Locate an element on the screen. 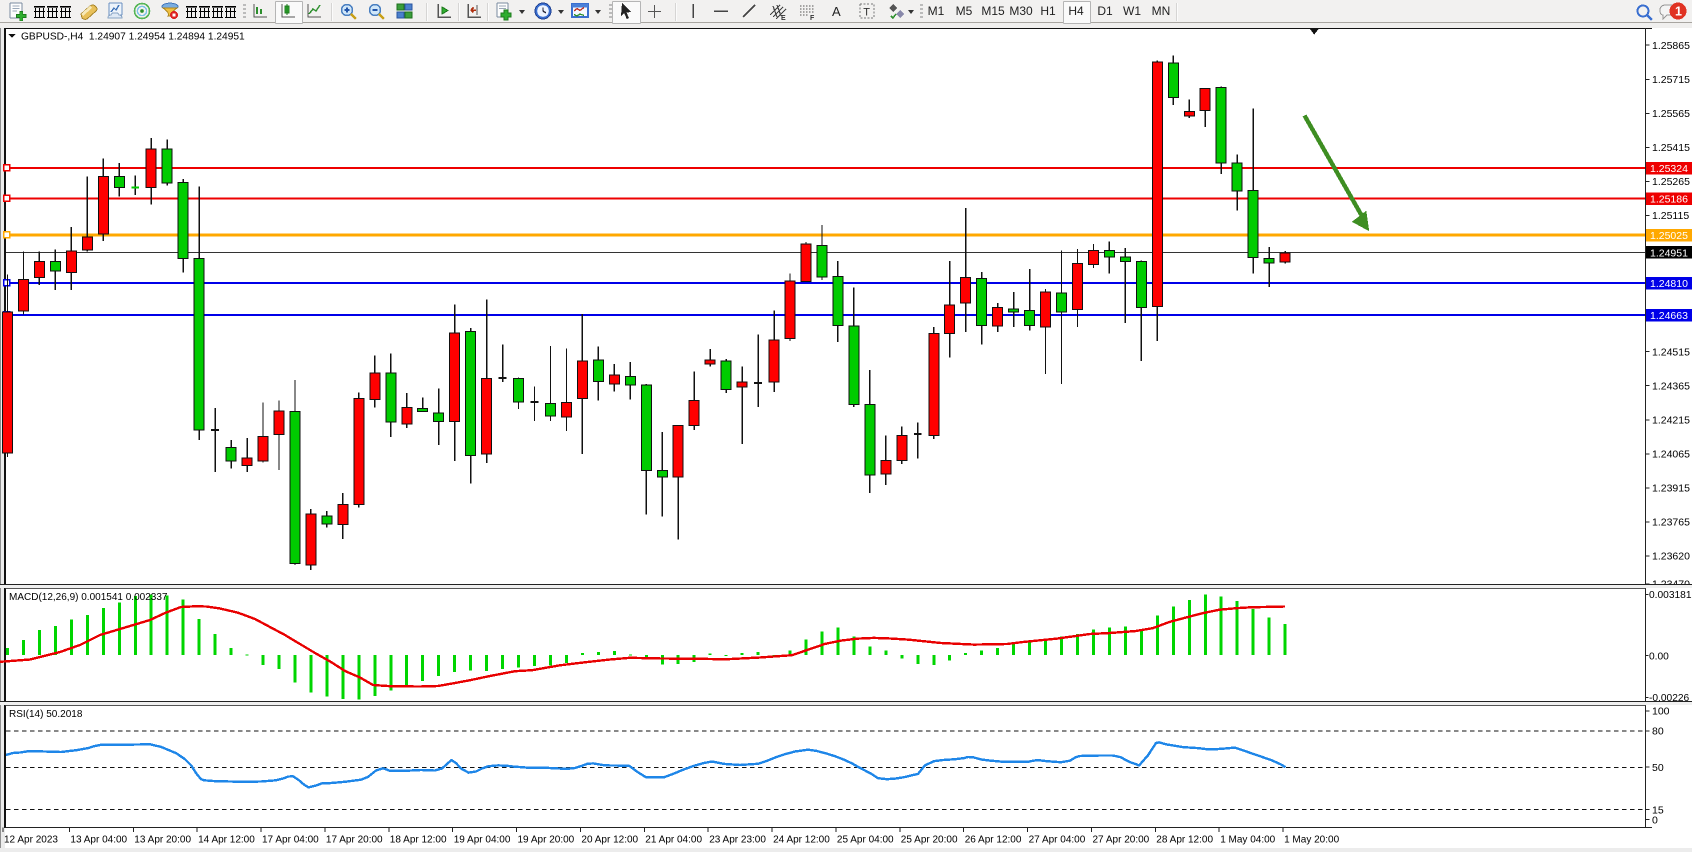 Image resolution: width=1692 pixels, height=852 pixels. svg-text: 1 May 04:00 is located at coordinates (1247, 840).